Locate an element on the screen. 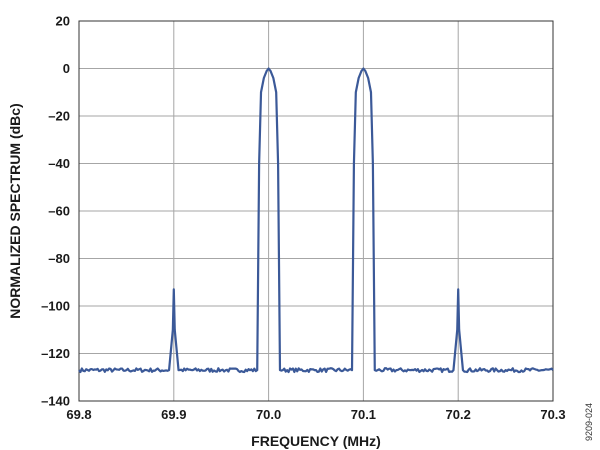  y-tick-label: –60 is located at coordinates (59, 211).